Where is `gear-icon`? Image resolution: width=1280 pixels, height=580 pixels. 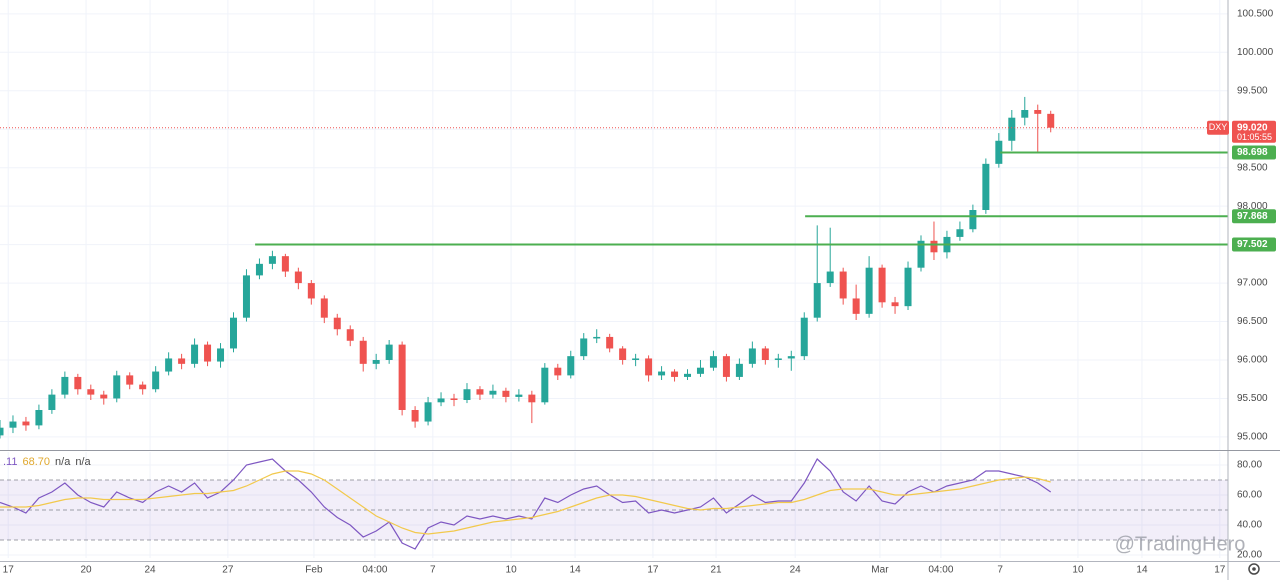
gear-icon is located at coordinates (1254, 569).